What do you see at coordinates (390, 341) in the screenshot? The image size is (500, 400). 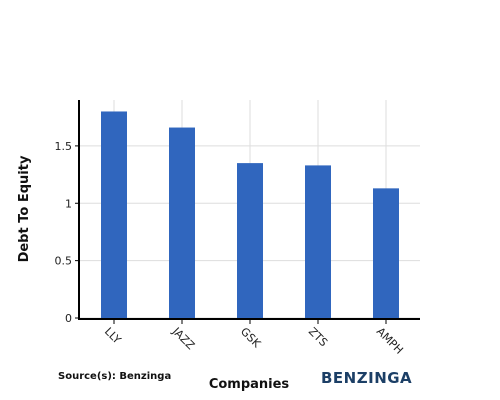 I see `x-tick-label: AMPH` at bounding box center [390, 341].